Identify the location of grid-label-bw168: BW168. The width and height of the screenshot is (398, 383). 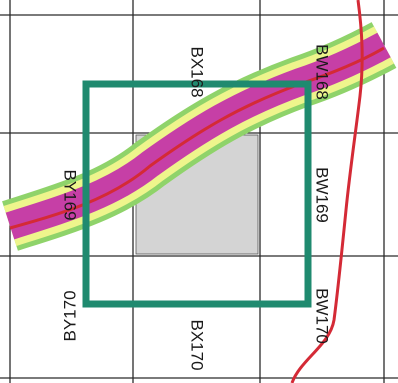
(322, 72).